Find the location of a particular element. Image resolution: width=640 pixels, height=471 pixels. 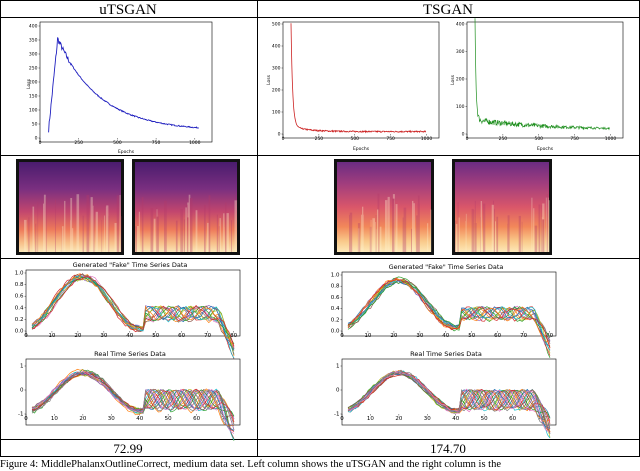

series-right-real-ytick-label: 0 is located at coordinates (338, 391).